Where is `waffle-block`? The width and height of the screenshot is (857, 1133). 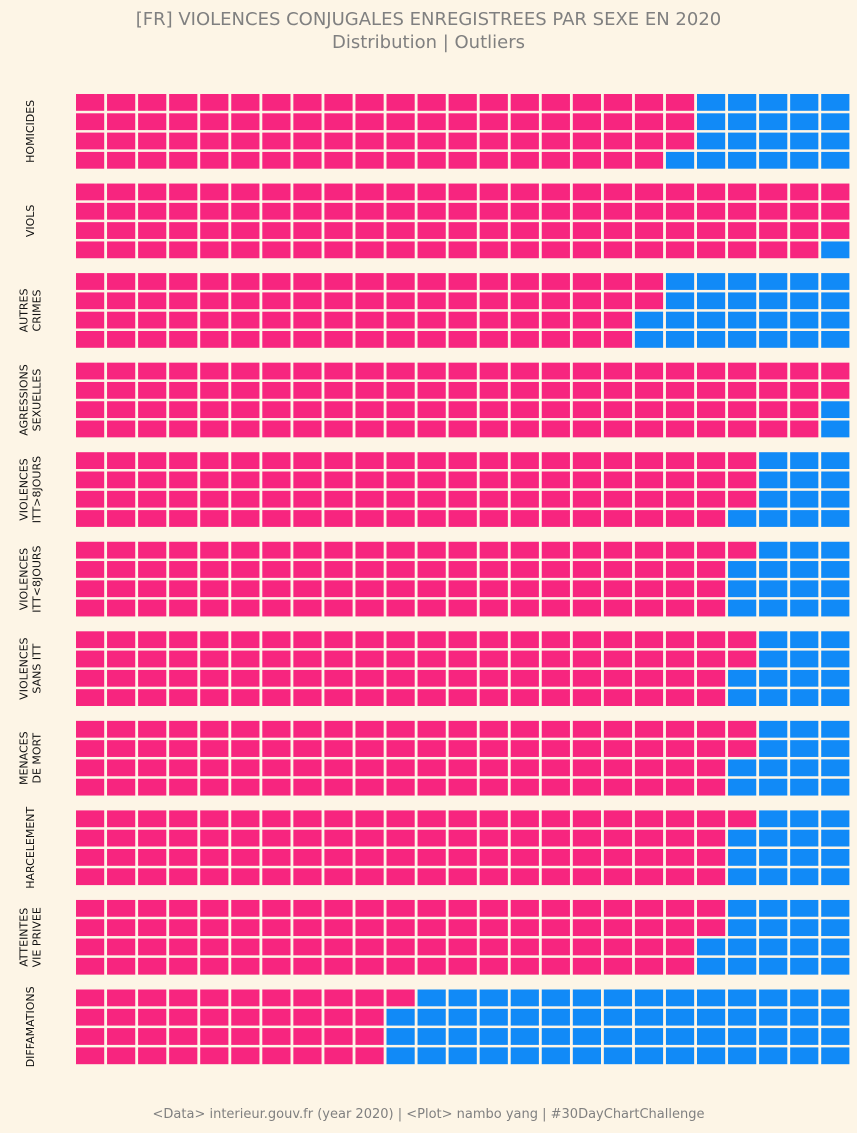
waffle-block is located at coordinates (463, 310).